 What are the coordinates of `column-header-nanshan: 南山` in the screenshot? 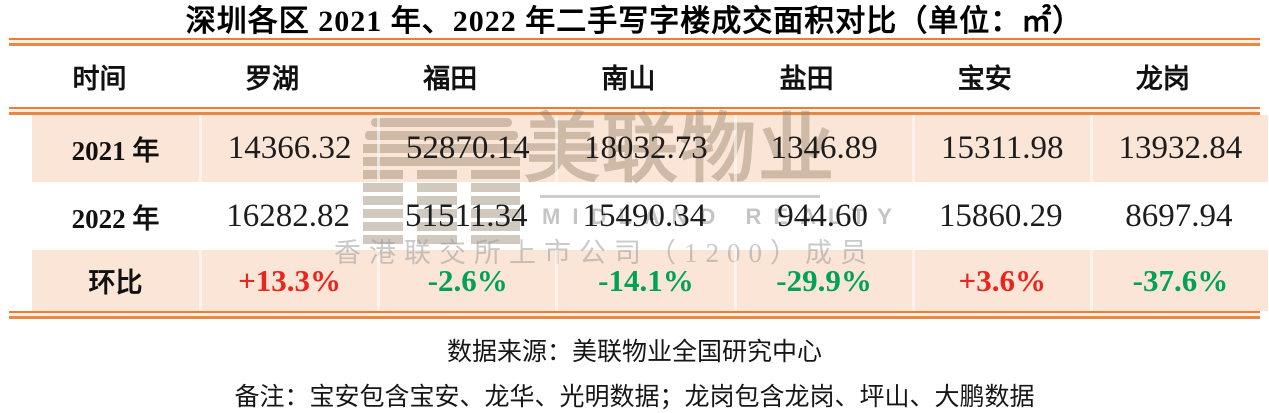 It's located at (628, 79).